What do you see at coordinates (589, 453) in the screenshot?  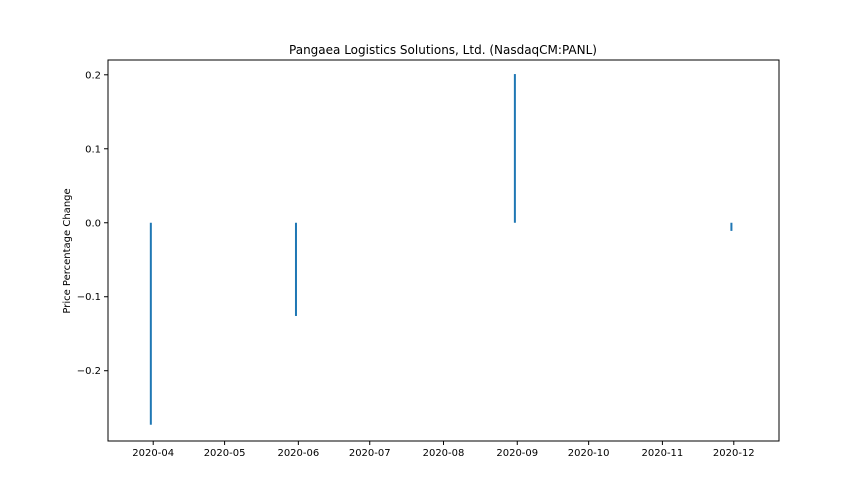 I see `x-tick-label: 2020-10` at bounding box center [589, 453].